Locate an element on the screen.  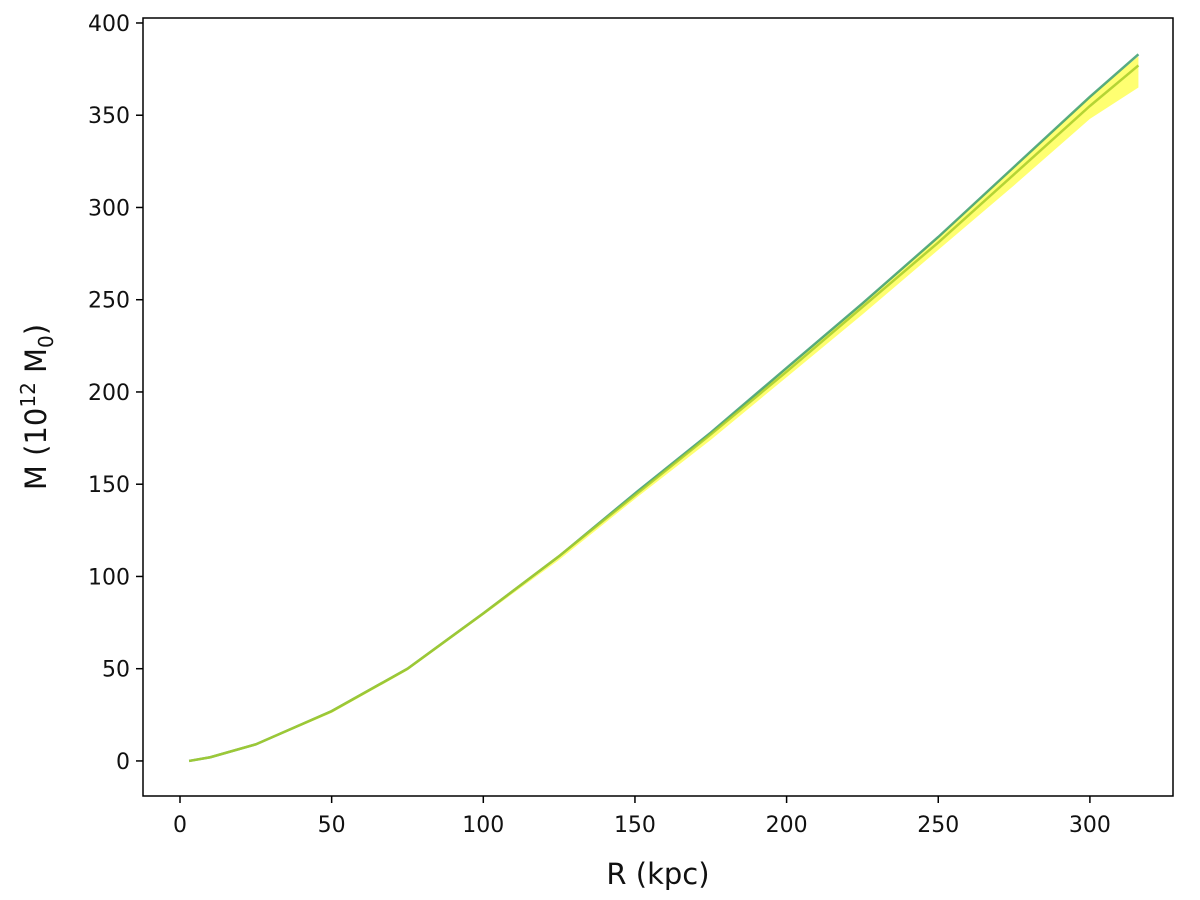
y-label-sup: 12 is located at coordinates (28, 394).